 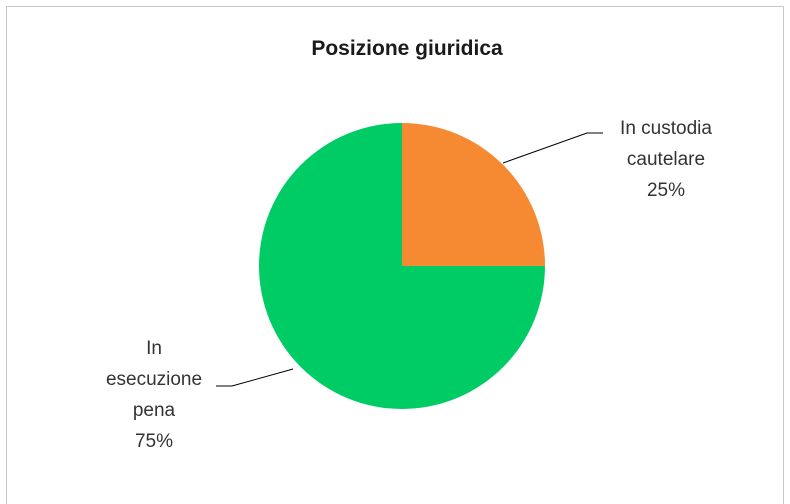 What do you see at coordinates (154, 395) in the screenshot?
I see `slice-label-1: In esecuzione pena 75%` at bounding box center [154, 395].